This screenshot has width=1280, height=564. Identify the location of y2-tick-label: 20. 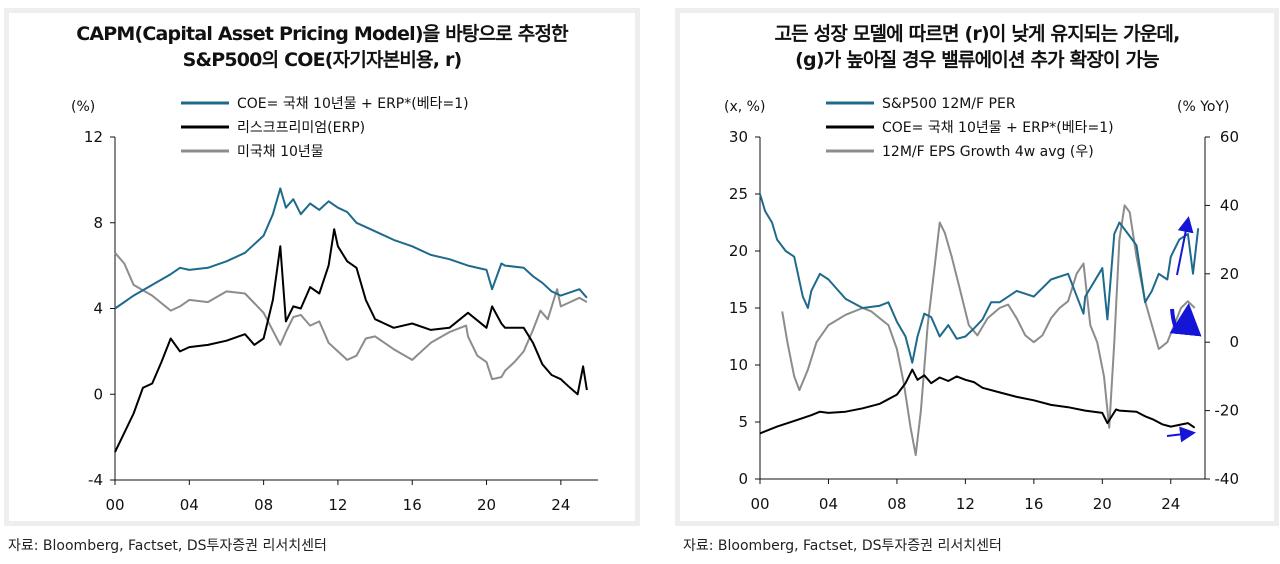
(1229, 274).